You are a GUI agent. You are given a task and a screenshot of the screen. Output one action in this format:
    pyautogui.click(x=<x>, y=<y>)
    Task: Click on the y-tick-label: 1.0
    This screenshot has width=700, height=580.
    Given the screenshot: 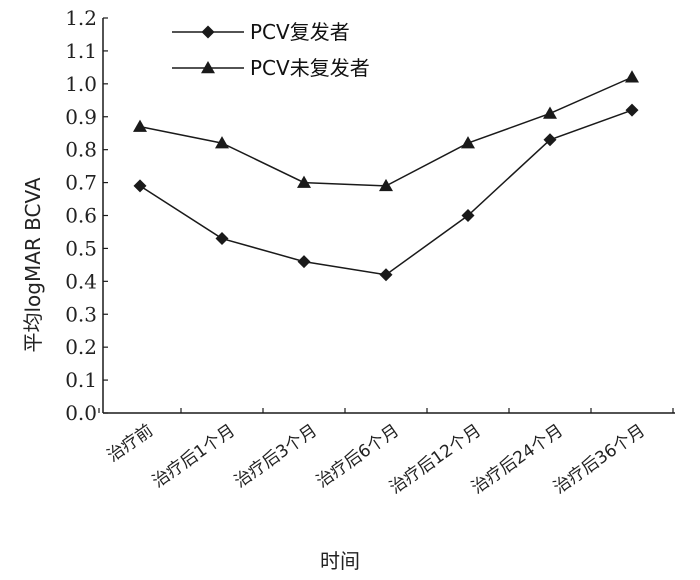 What is the action you would take?
    pyautogui.click(x=81, y=84)
    